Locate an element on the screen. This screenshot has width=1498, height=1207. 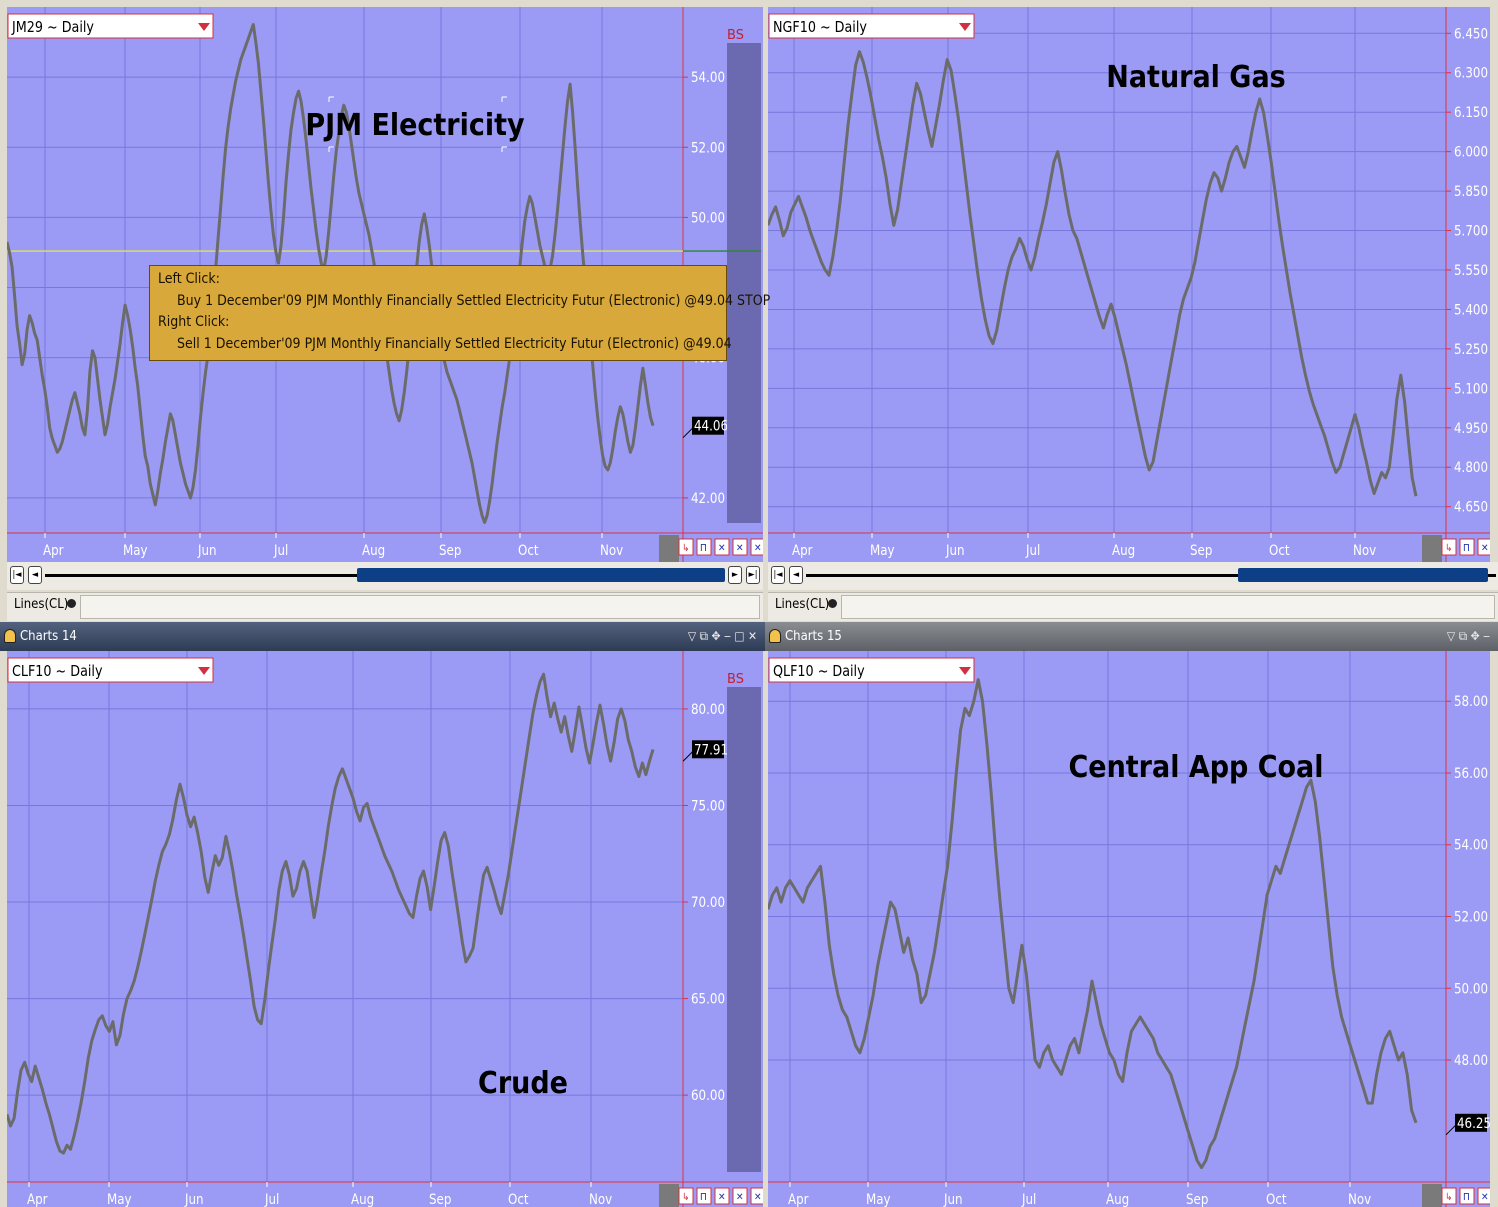
bs-label: BS is located at coordinates (735, 35).